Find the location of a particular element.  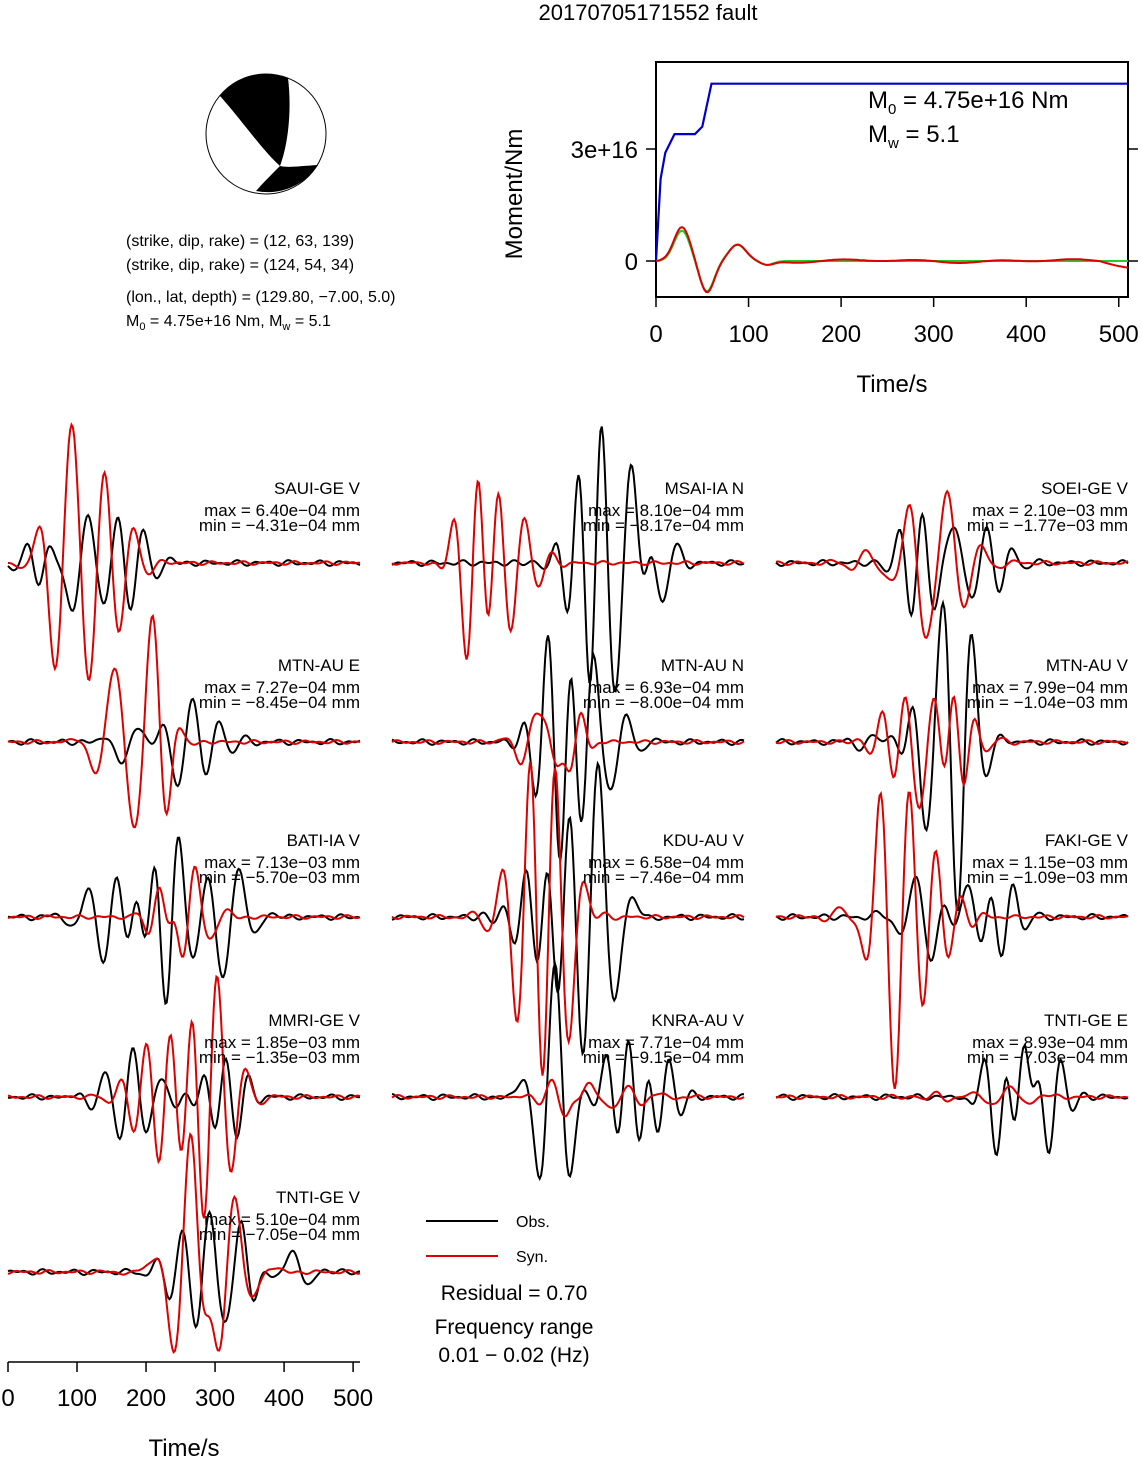

wave-xtick-label: 500 is located at coordinates (353, 1398).